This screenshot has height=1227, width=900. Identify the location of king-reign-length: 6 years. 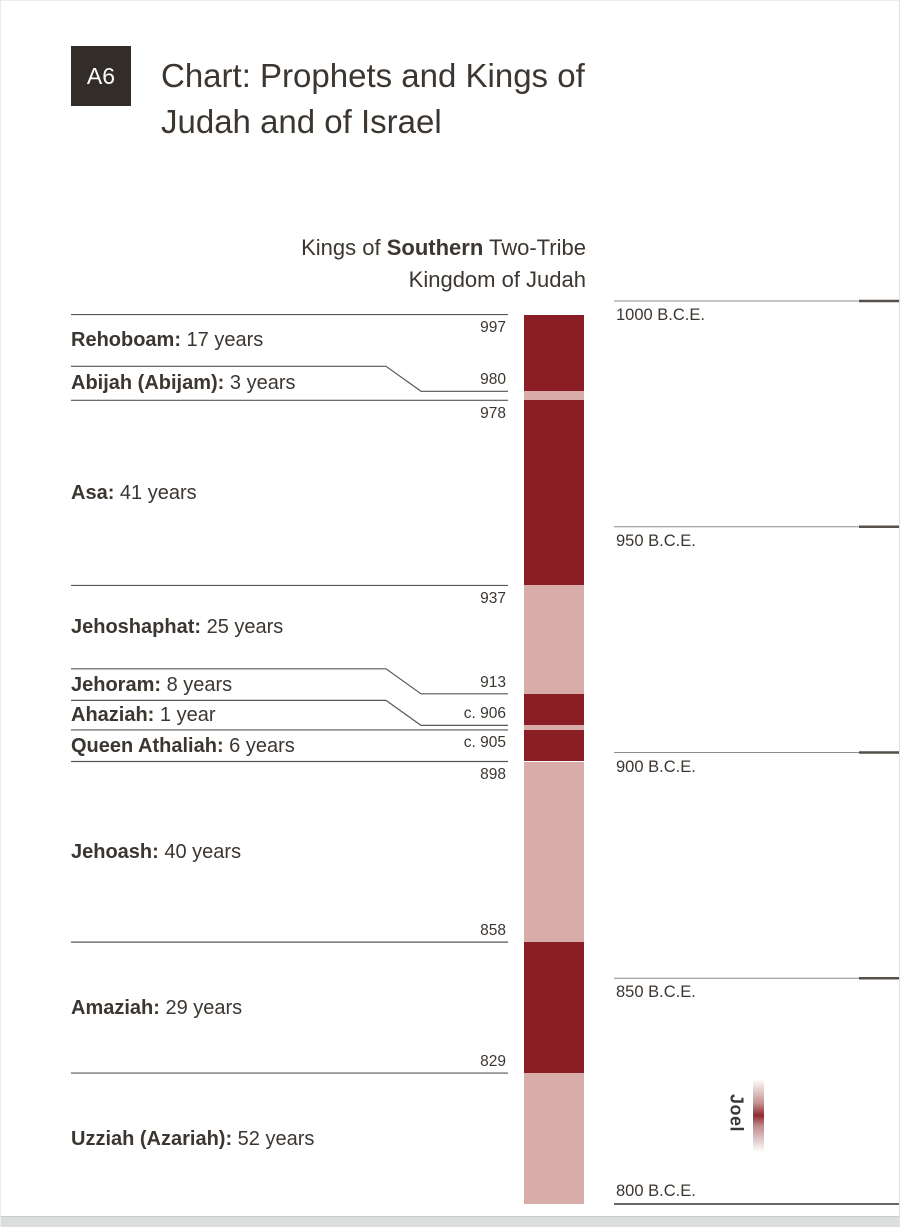
(259, 745).